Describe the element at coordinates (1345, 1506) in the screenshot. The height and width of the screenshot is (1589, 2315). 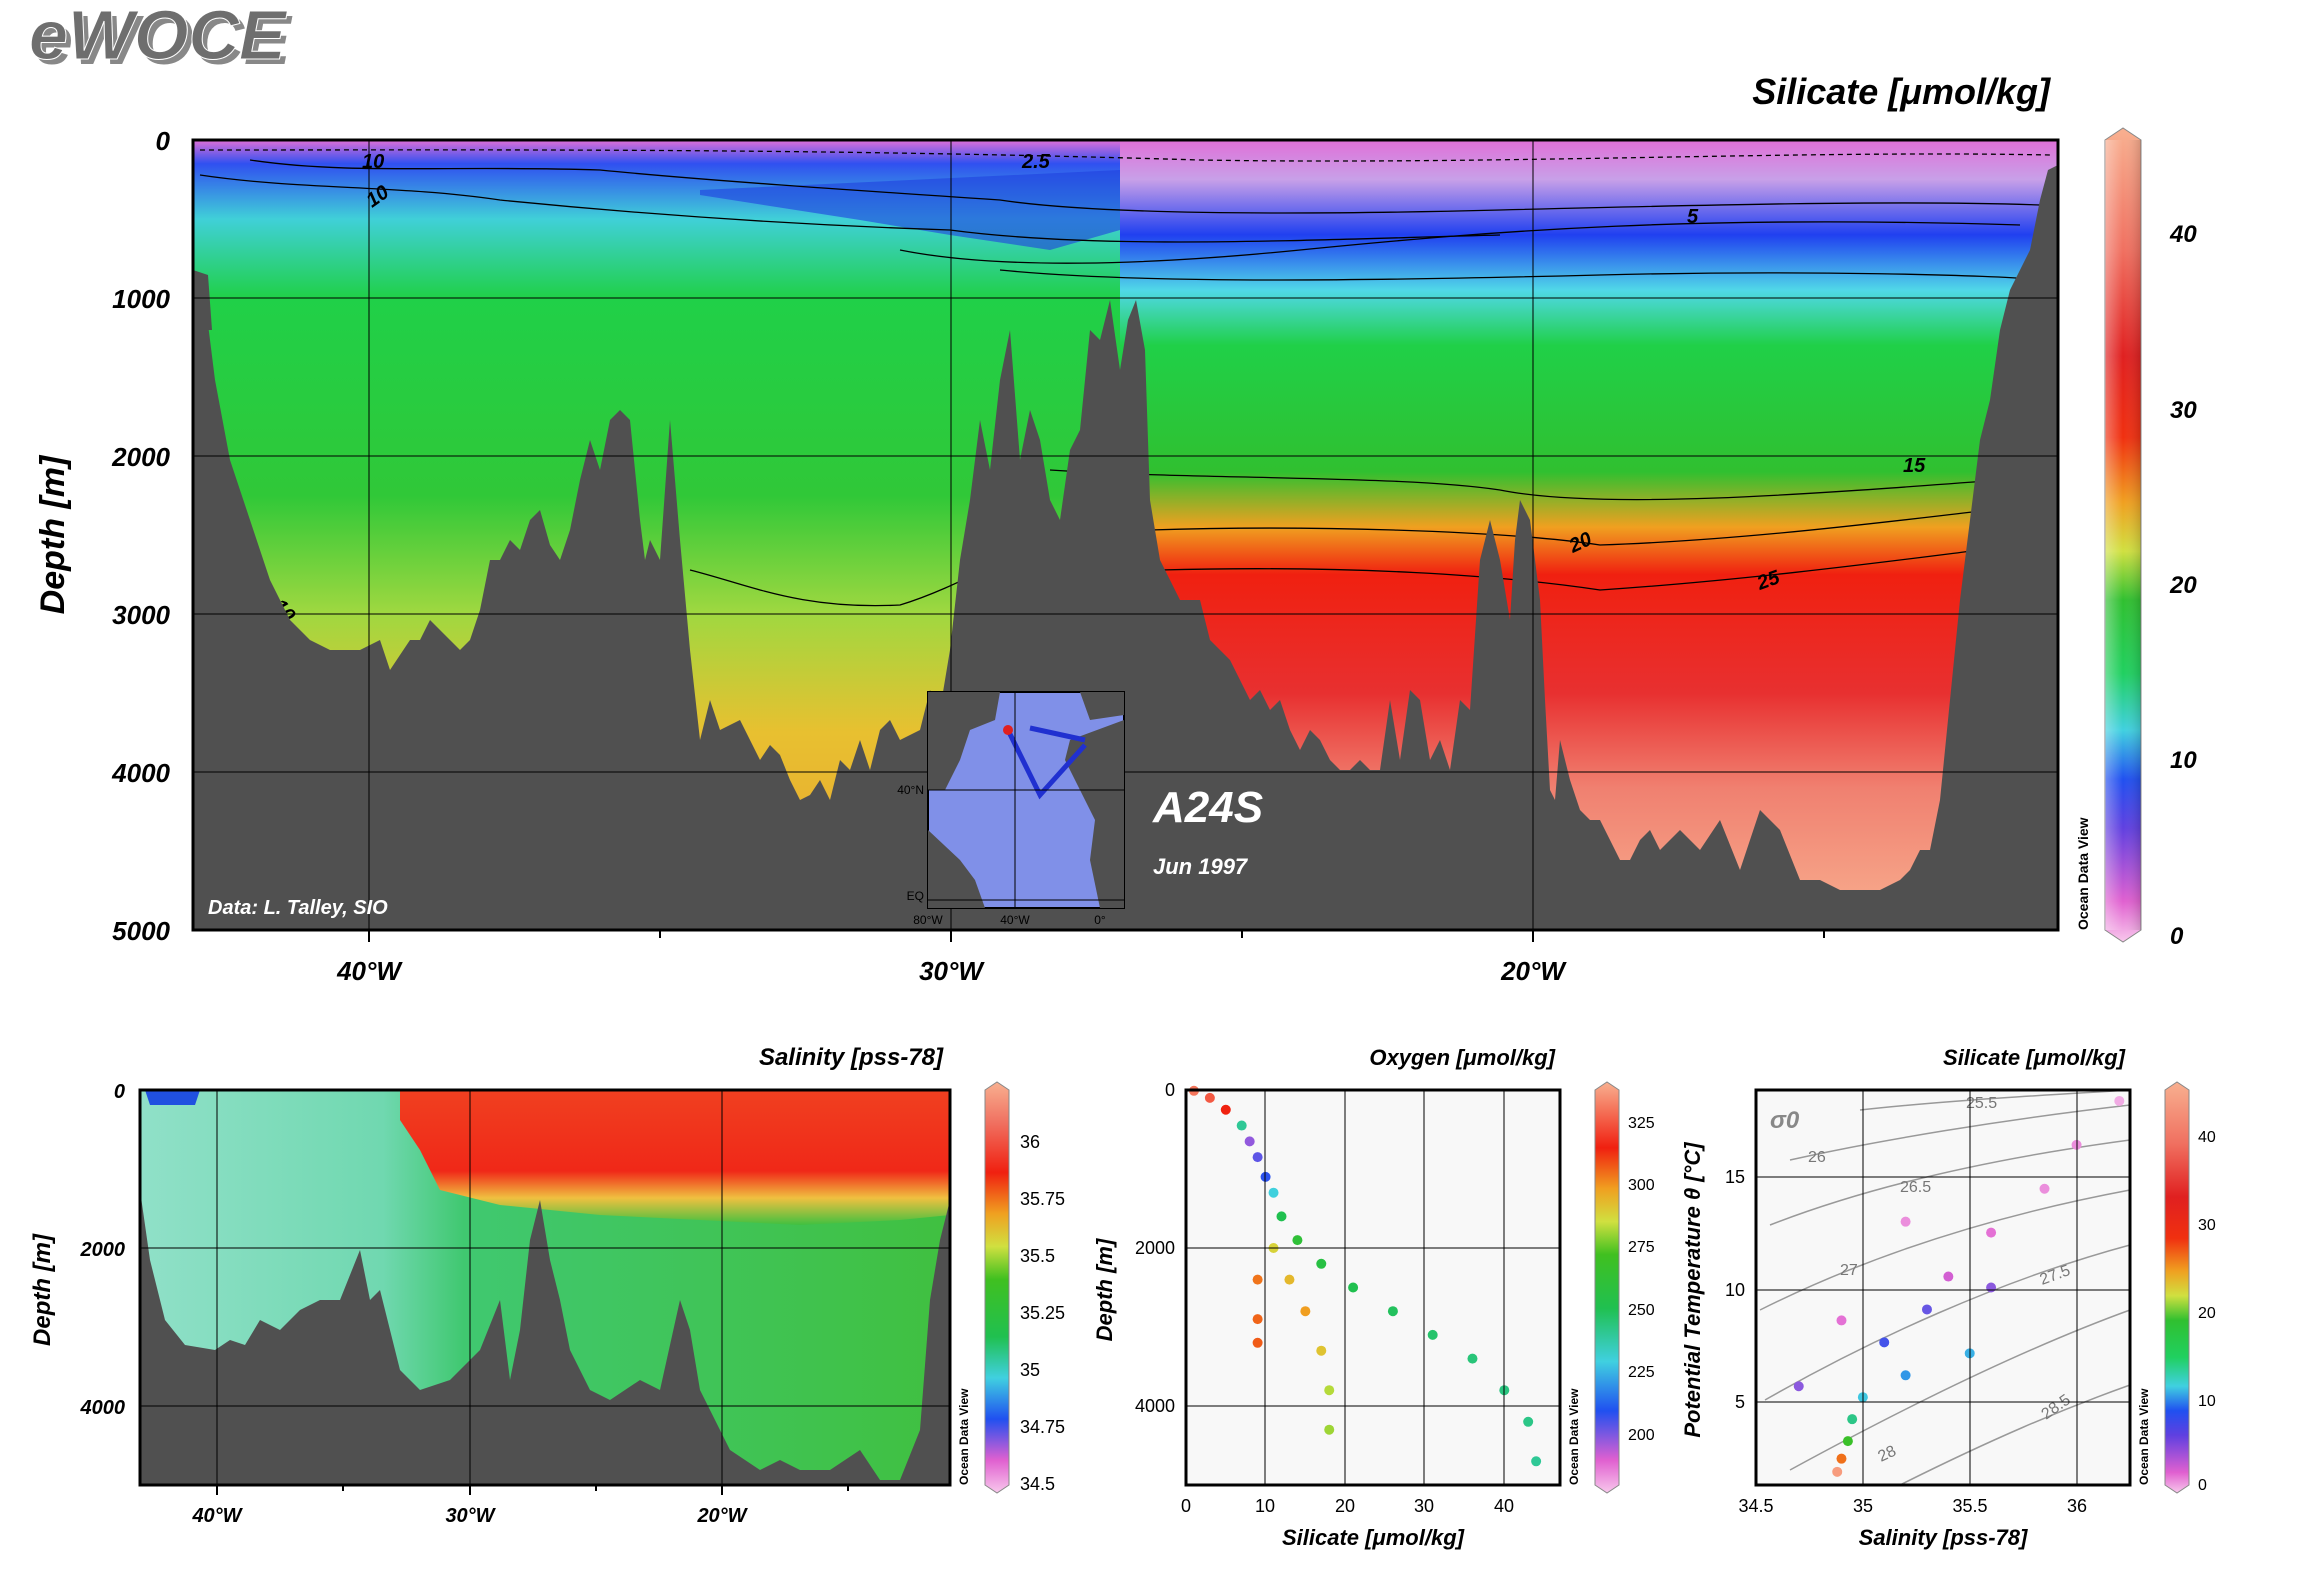
I see `ox-x-tick-20: 20` at that location.